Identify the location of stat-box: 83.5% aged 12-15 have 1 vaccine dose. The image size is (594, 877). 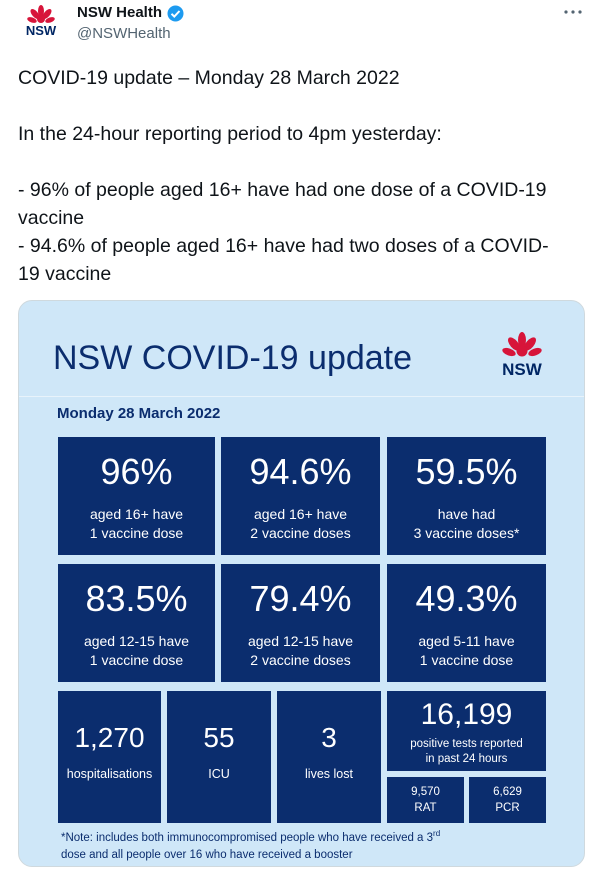
(136, 623).